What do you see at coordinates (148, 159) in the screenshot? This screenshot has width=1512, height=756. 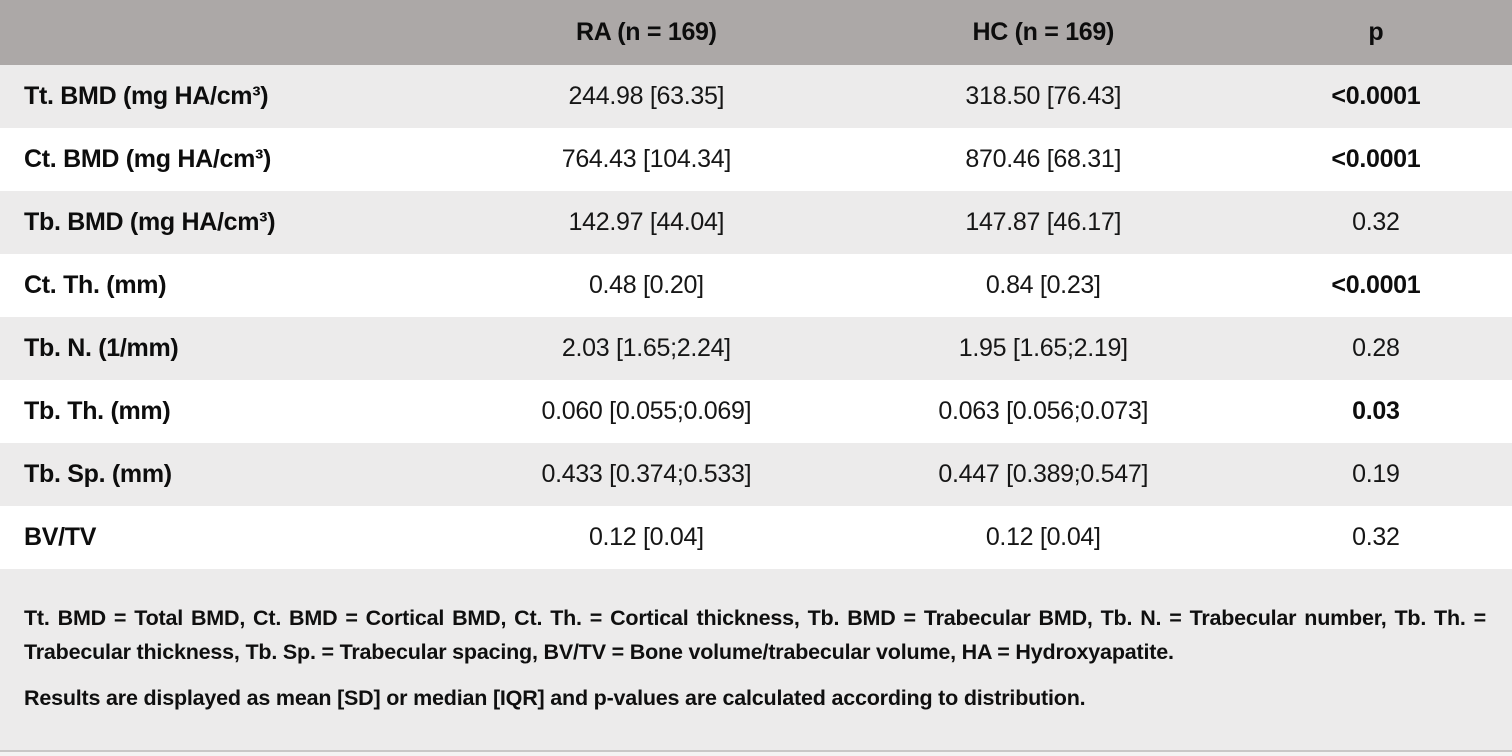 I see `parameter-label: Ct. BMD (mg HA/cm³)` at bounding box center [148, 159].